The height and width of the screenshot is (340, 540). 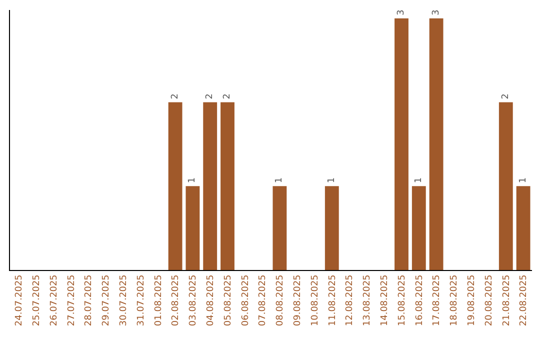 I want to click on x-tick-label: 26.07.2025, so click(x=54, y=300).